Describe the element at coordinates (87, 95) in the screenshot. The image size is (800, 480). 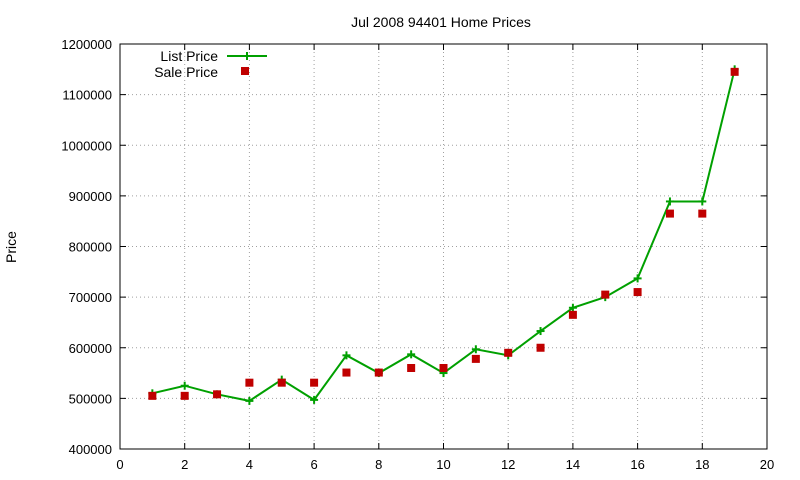
I see `y-tick-label: 1100000` at that location.